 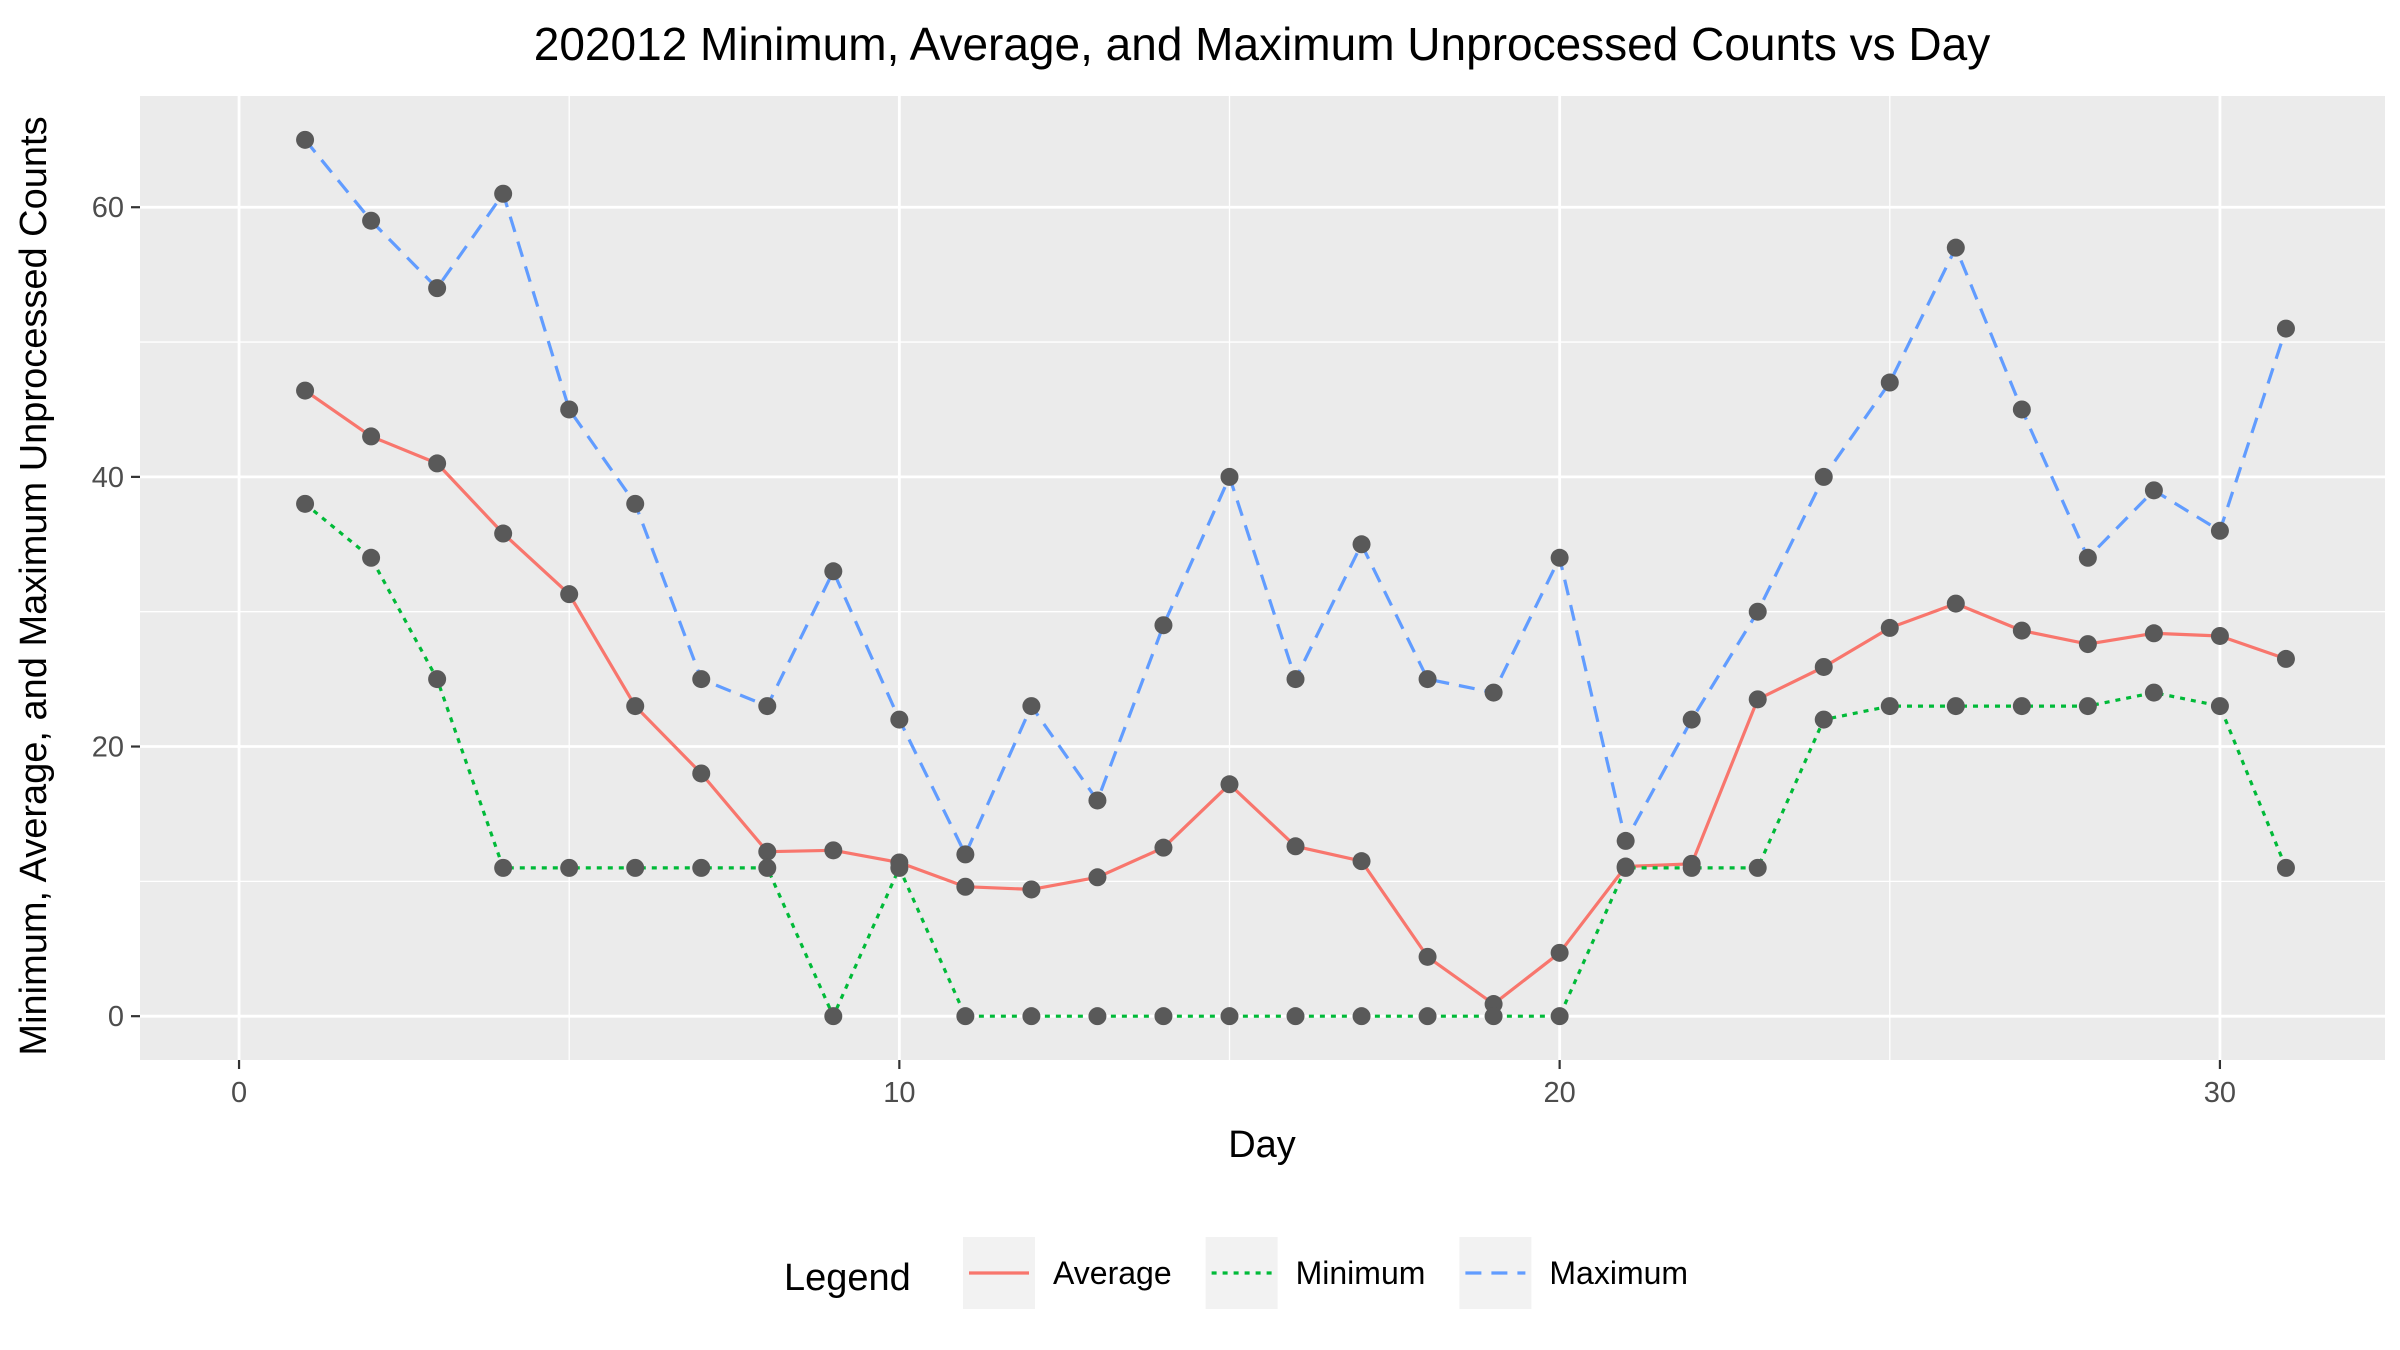 What do you see at coordinates (108, 208) in the screenshot?
I see `y-tick-label: 60` at bounding box center [108, 208].